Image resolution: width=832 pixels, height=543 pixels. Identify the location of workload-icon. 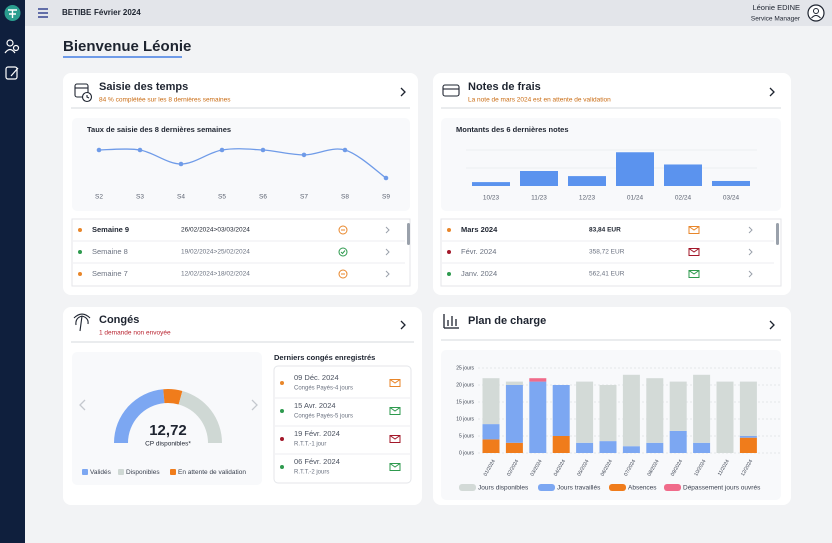
(451, 321).